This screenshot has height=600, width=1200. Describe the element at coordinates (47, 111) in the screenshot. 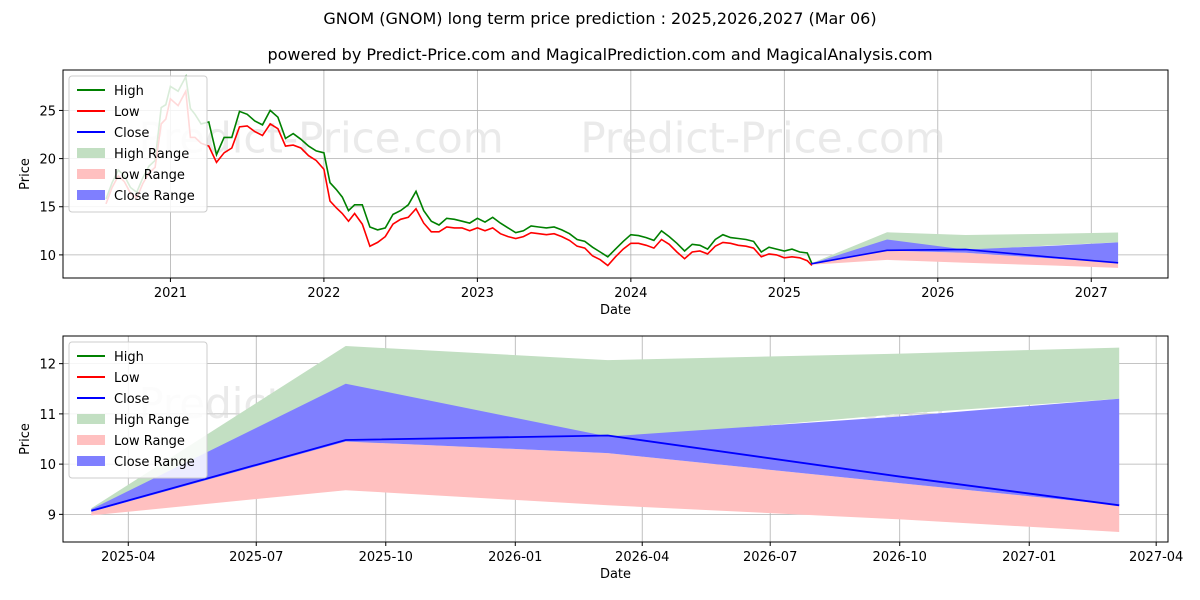

I see `y-tick-label: 25` at that location.